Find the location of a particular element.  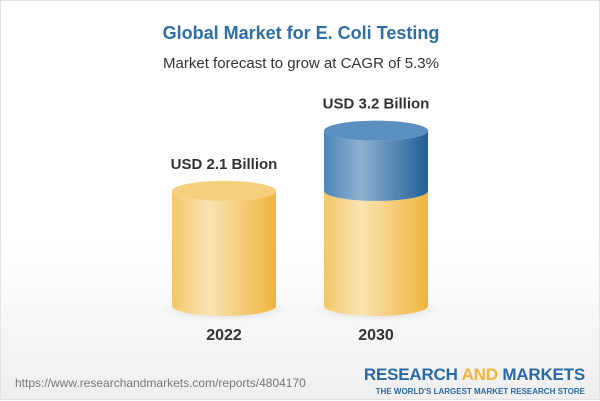

chart-title: Global Market for E. Coli Testing is located at coordinates (301, 33).